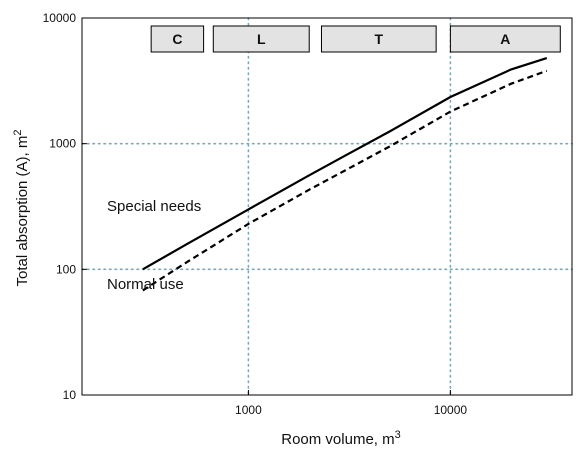 This screenshot has height=451, width=581. What do you see at coordinates (60, 18) in the screenshot?
I see `y-tick-label: 10000` at bounding box center [60, 18].